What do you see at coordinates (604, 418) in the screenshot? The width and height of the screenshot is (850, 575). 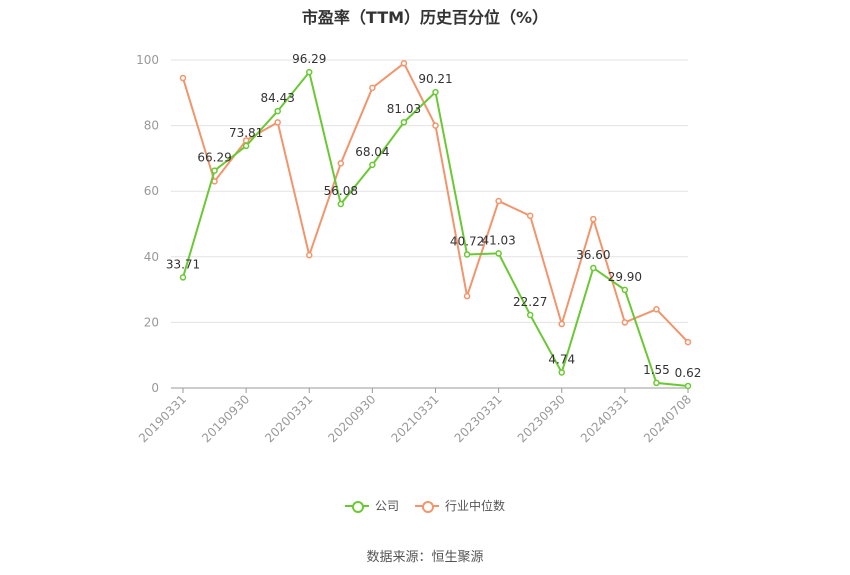 I see `x-tick-label: 20240331` at bounding box center [604, 418].